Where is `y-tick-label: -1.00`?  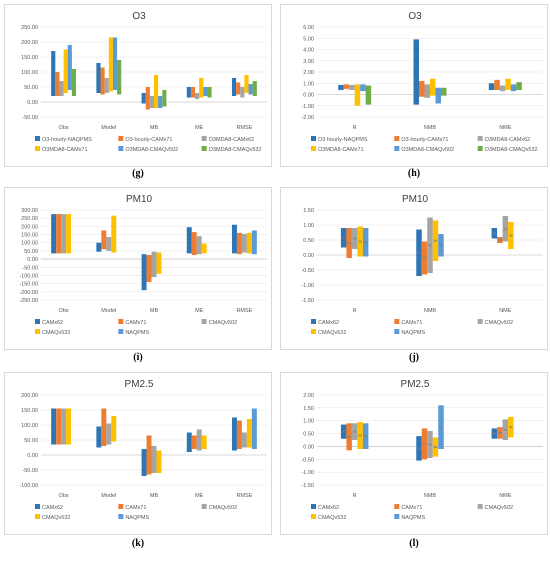
y-tick-label: -1.00 is located at coordinates (307, 107).